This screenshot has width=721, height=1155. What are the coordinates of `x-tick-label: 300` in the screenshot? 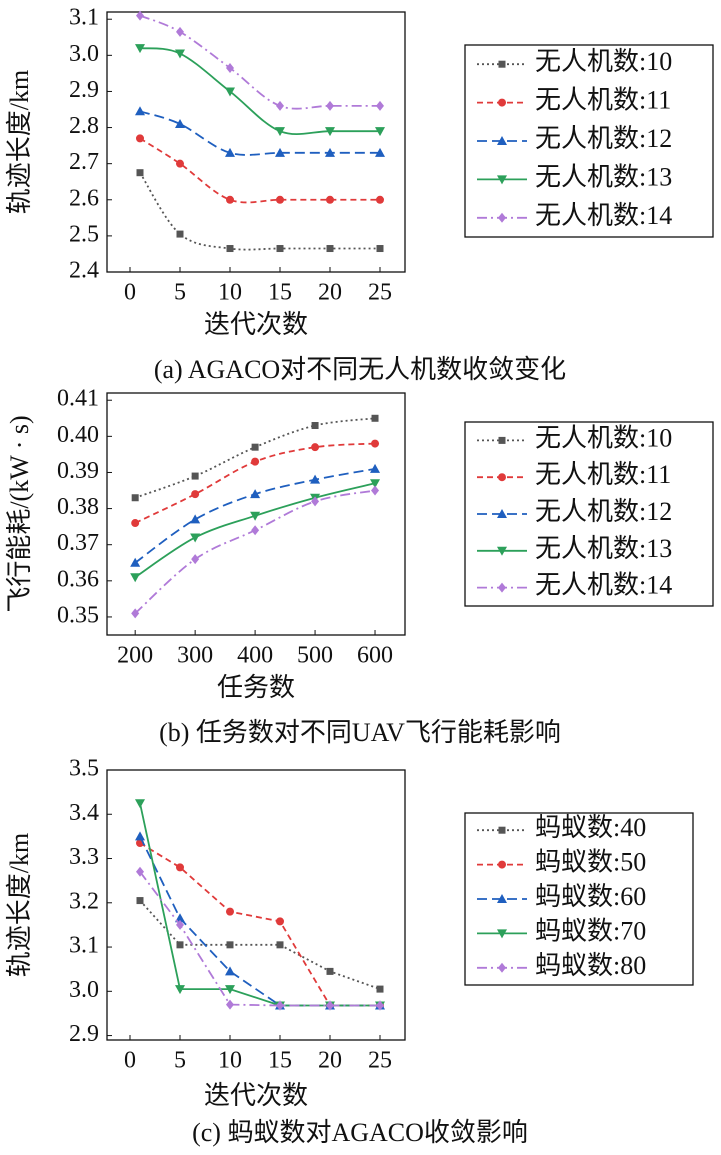 It's located at (195, 656).